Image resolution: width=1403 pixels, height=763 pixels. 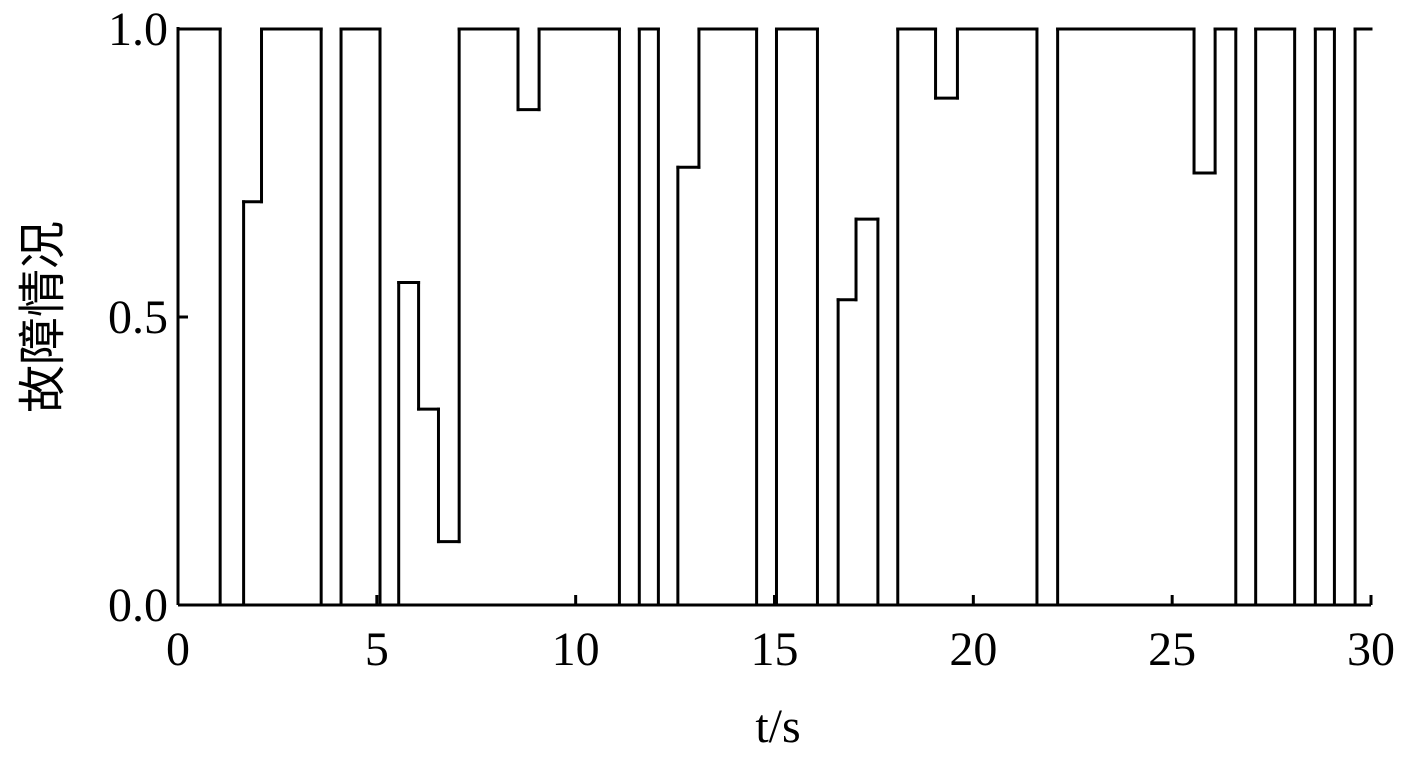 I want to click on y-tick-label: 0.0, so click(x=138, y=605).